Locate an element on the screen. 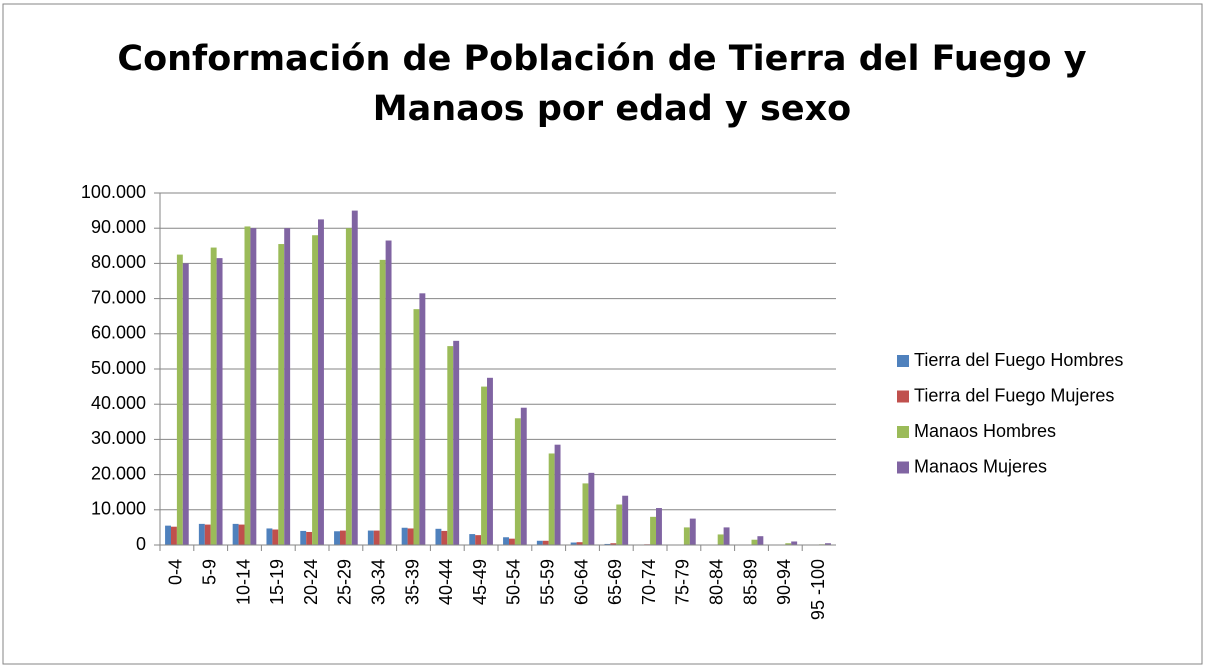  x-tick-label: 80-84 is located at coordinates (716, 582).